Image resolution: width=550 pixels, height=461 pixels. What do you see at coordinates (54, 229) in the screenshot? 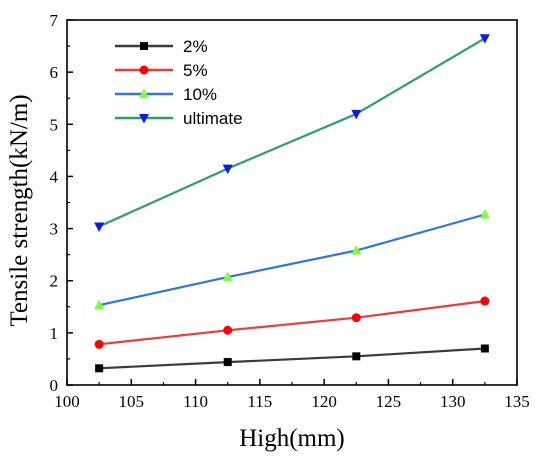
I see `y-tick-label-3: 3` at bounding box center [54, 229].